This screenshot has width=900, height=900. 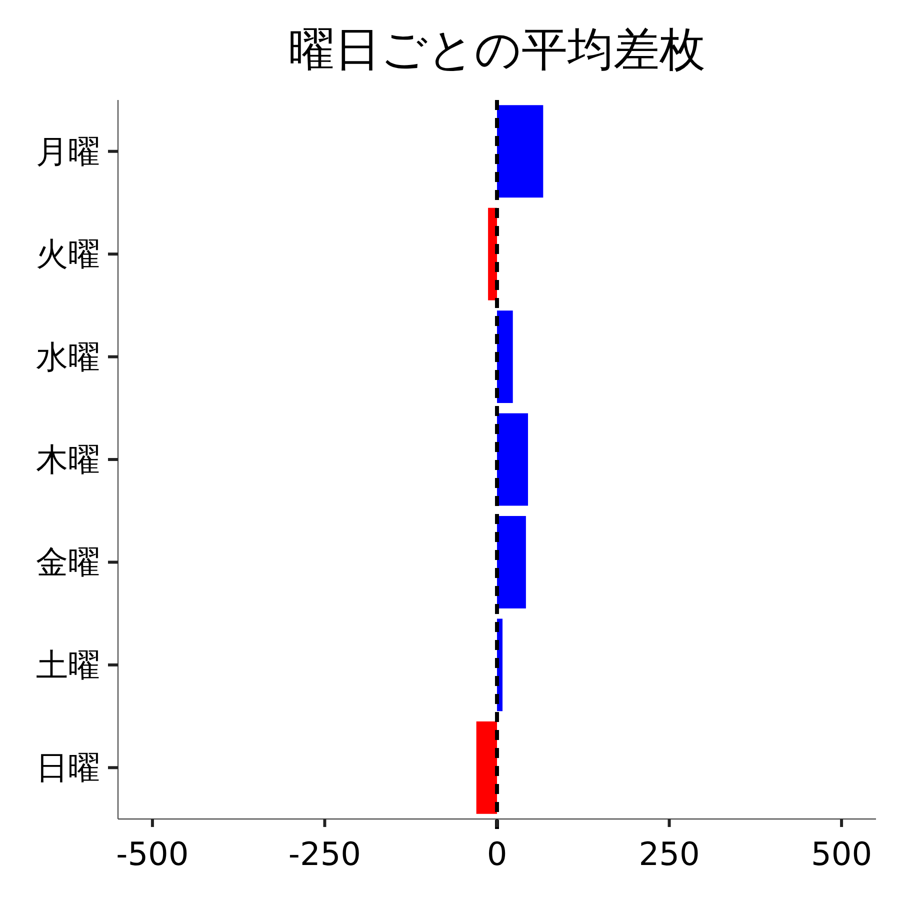 I want to click on x-tick-label: 500, so click(x=841, y=854).